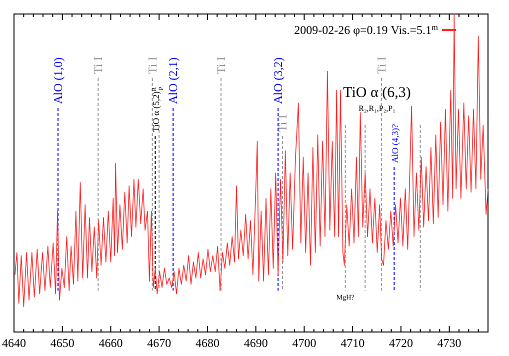 This screenshot has width=509, height=356. What do you see at coordinates (58, 80) in the screenshot?
I see `ref-line-label: AlO (1,0)` at bounding box center [58, 80].